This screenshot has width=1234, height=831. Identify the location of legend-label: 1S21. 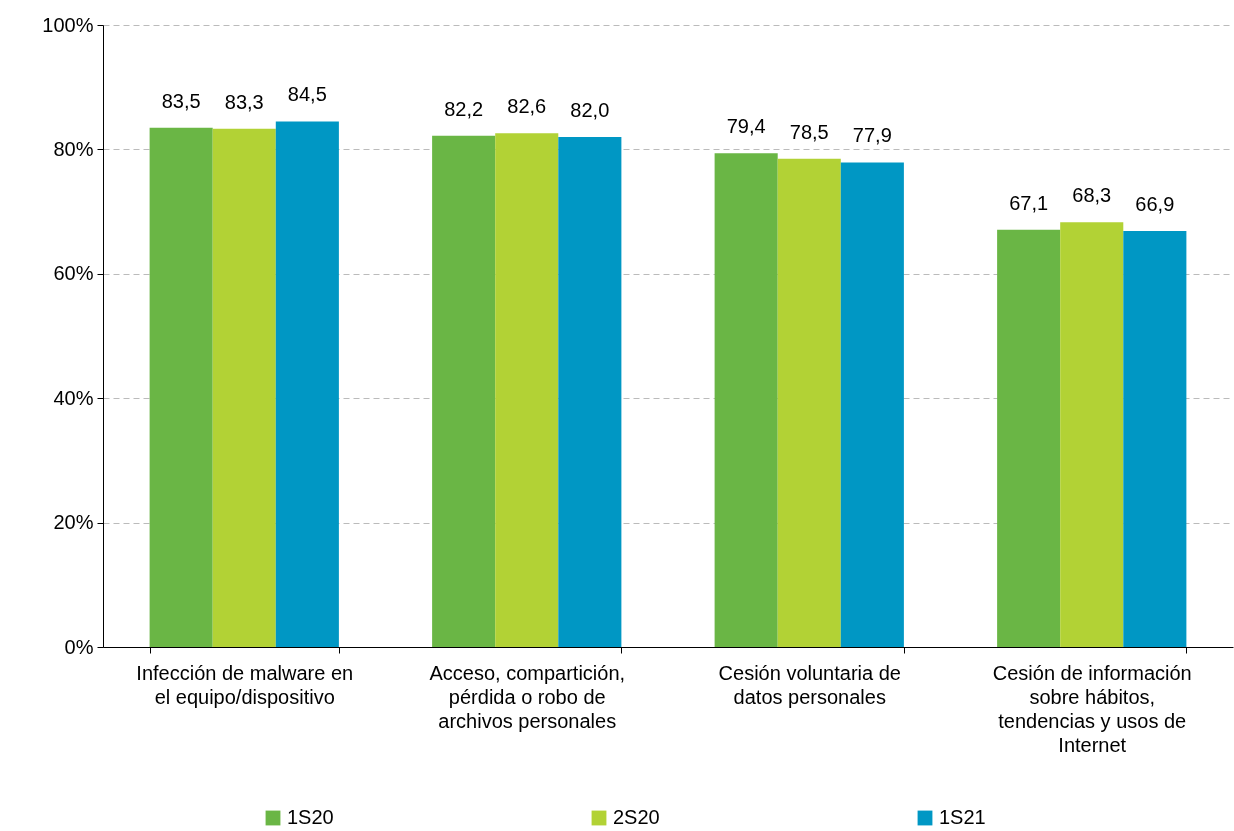
(962, 817).